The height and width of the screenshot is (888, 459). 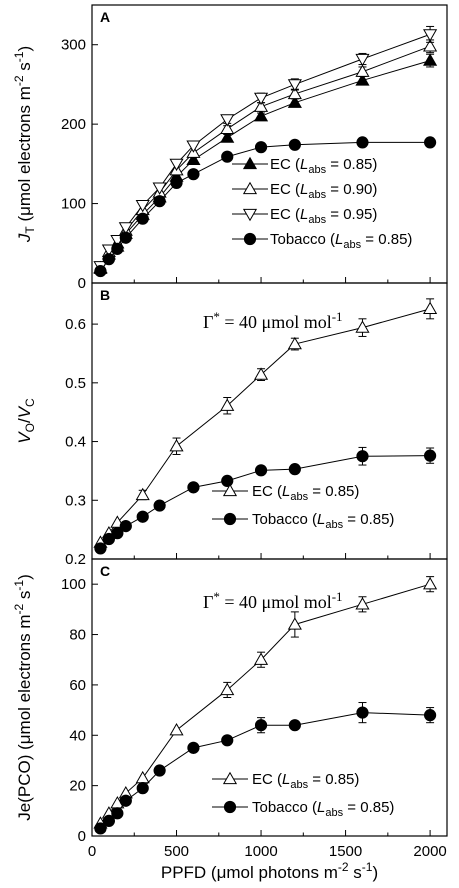 I want to click on y-tick-label: 0, so click(x=82, y=836).